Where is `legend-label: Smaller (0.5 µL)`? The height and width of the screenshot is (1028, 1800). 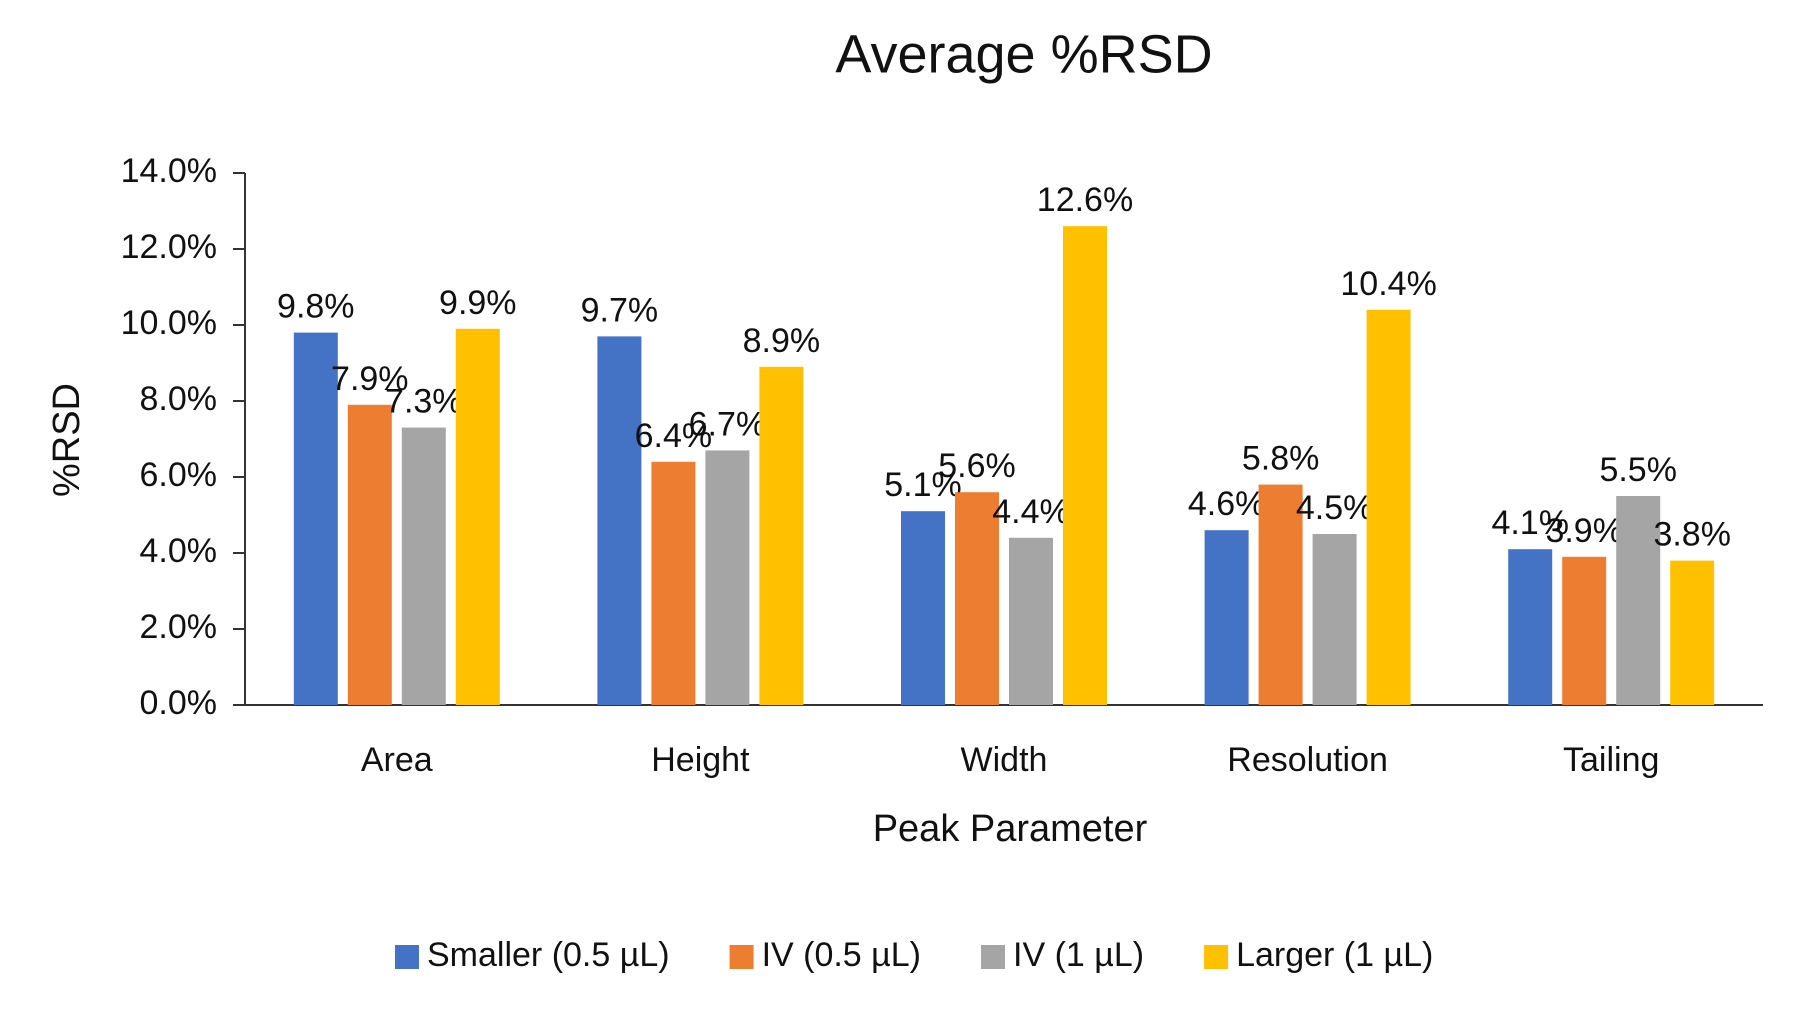
legend-label: Smaller (0.5 µL) is located at coordinates (548, 955).